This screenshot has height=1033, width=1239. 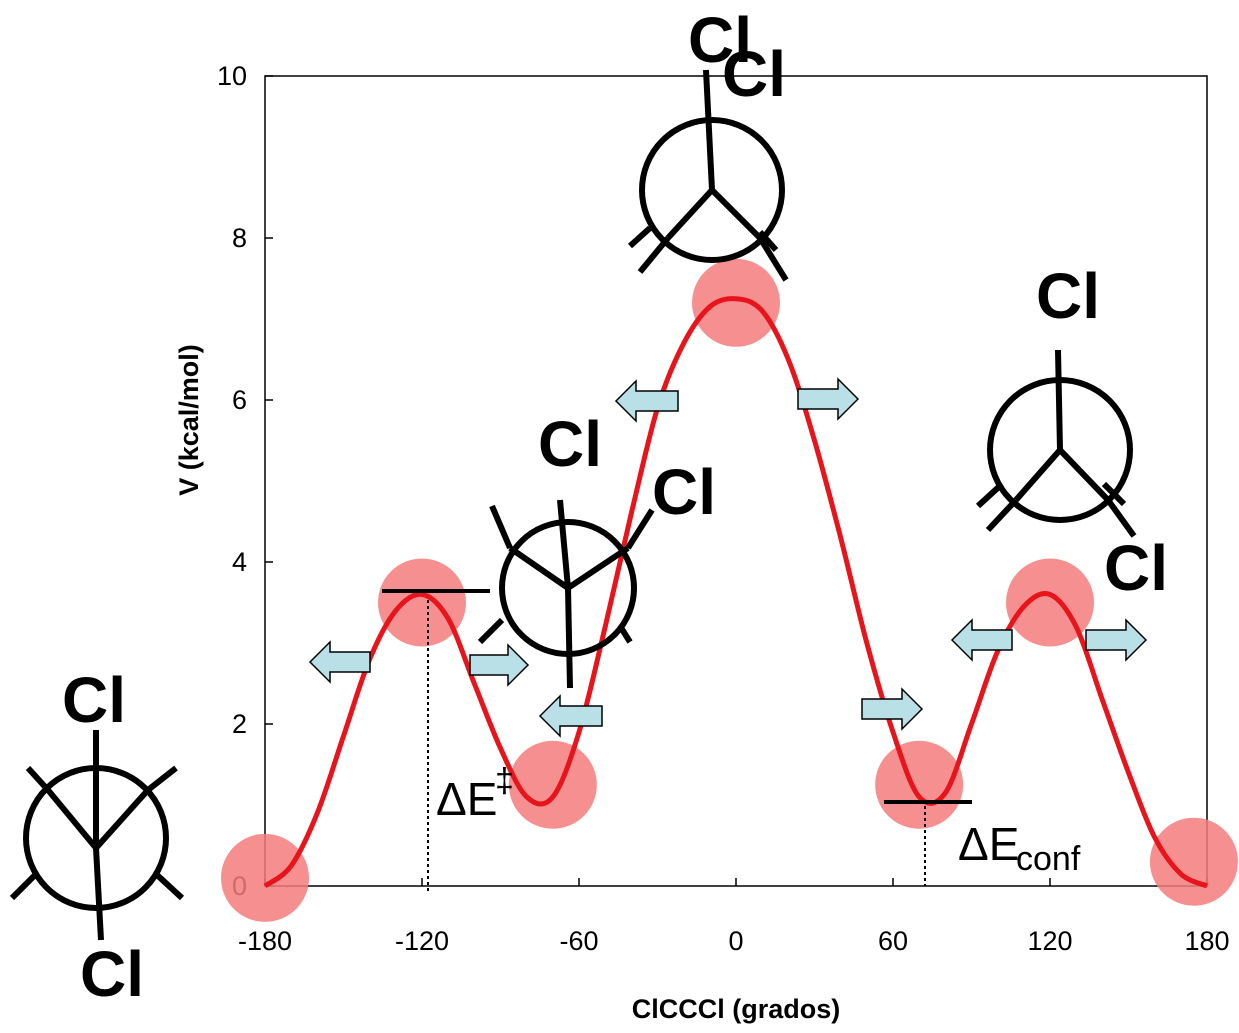 What do you see at coordinates (239, 562) in the screenshot?
I see `y-tick-label: 4` at bounding box center [239, 562].